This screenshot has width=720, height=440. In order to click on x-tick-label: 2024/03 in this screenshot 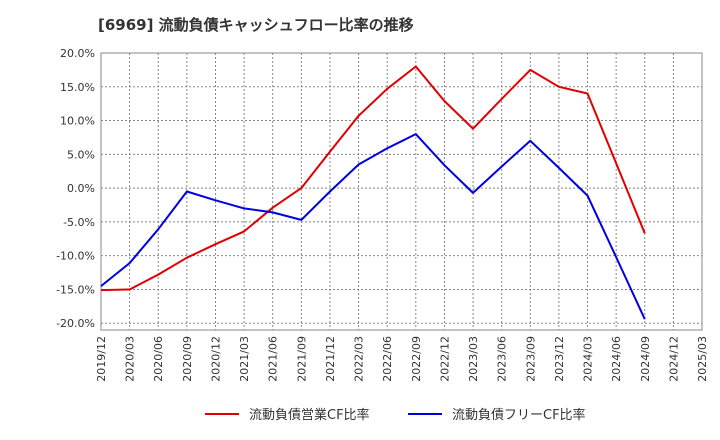, I will do `click(588, 359)`.